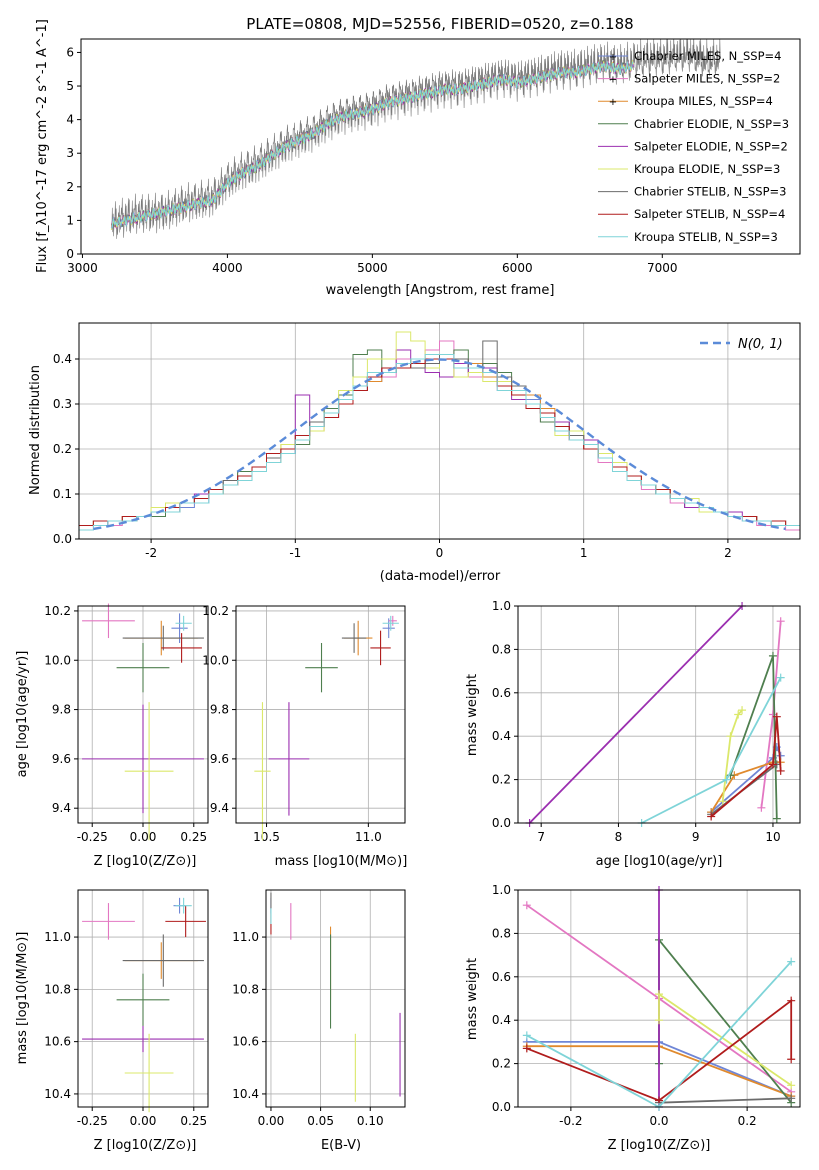 The width and height of the screenshot is (819, 1170). I want to click on weight-vs-age-ytick-label: 1.0, so click(501, 606).